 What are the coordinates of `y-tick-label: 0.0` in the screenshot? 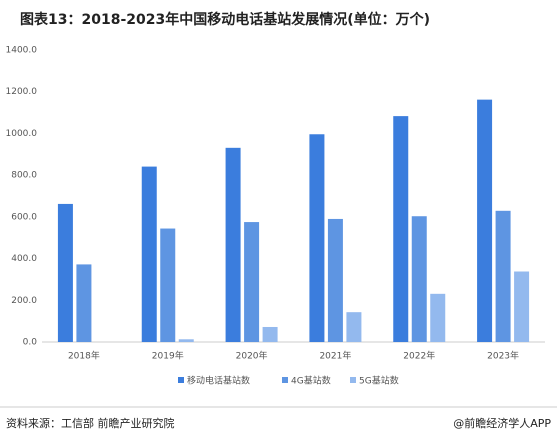 It's located at (30, 343).